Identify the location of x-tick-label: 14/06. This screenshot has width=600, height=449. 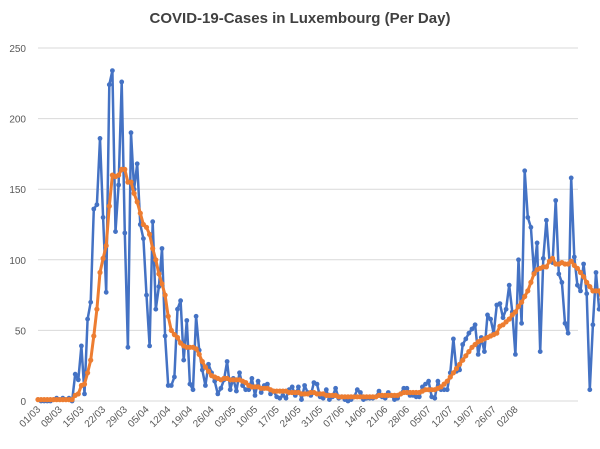
(356, 417).